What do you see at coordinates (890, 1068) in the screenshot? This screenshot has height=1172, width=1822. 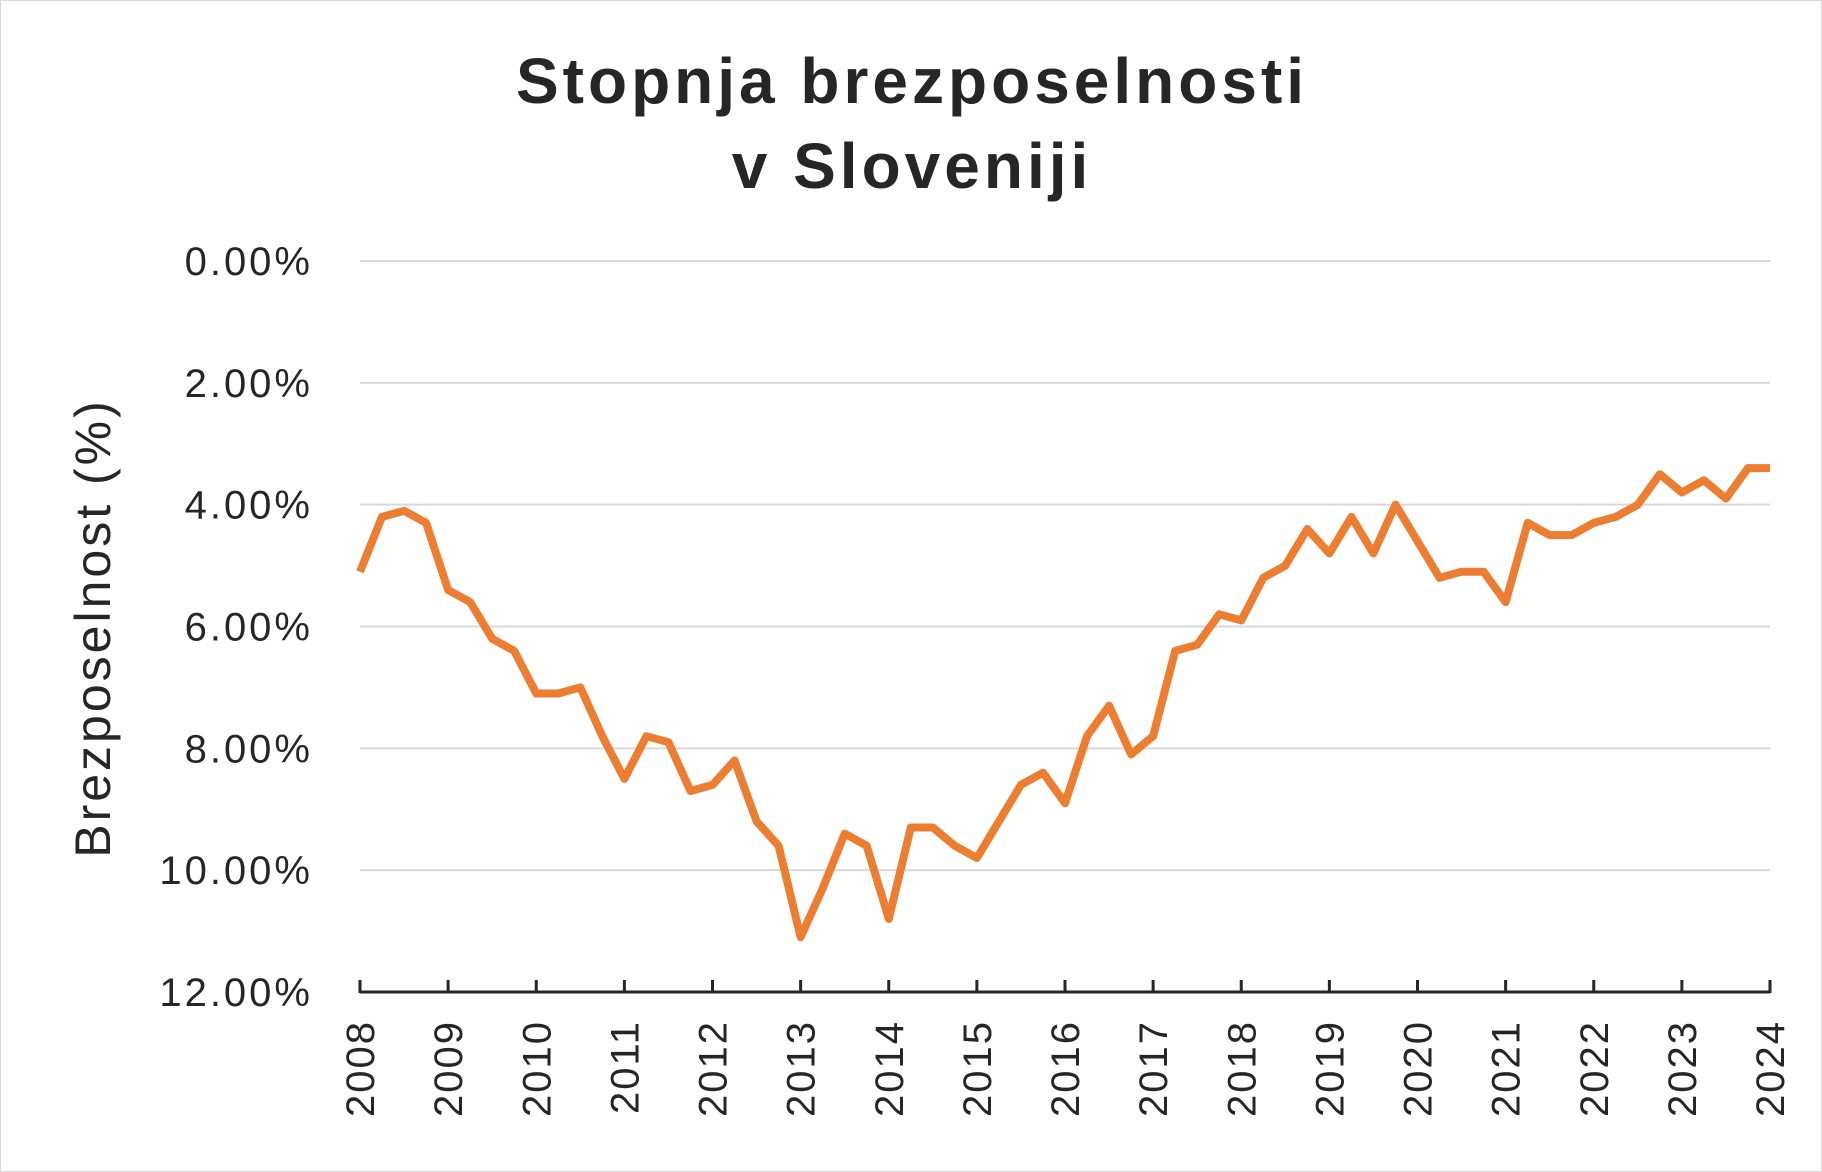 I see `x-tick-label: 2014` at bounding box center [890, 1068].